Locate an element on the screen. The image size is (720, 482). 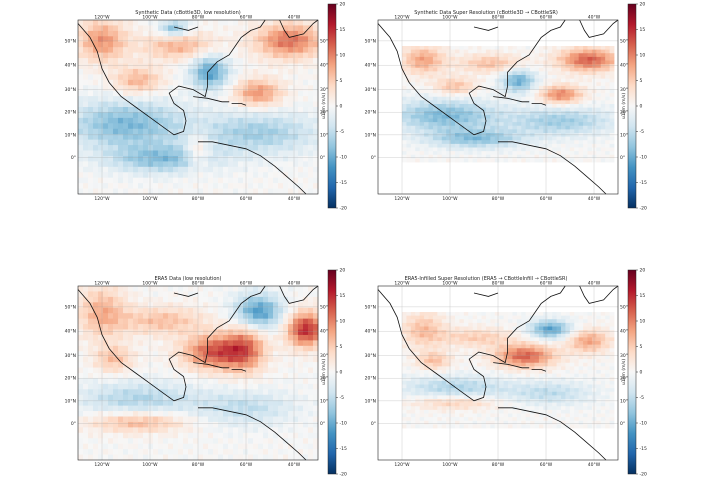
lat-tick-right: 0° is located at coordinates (322, 424).